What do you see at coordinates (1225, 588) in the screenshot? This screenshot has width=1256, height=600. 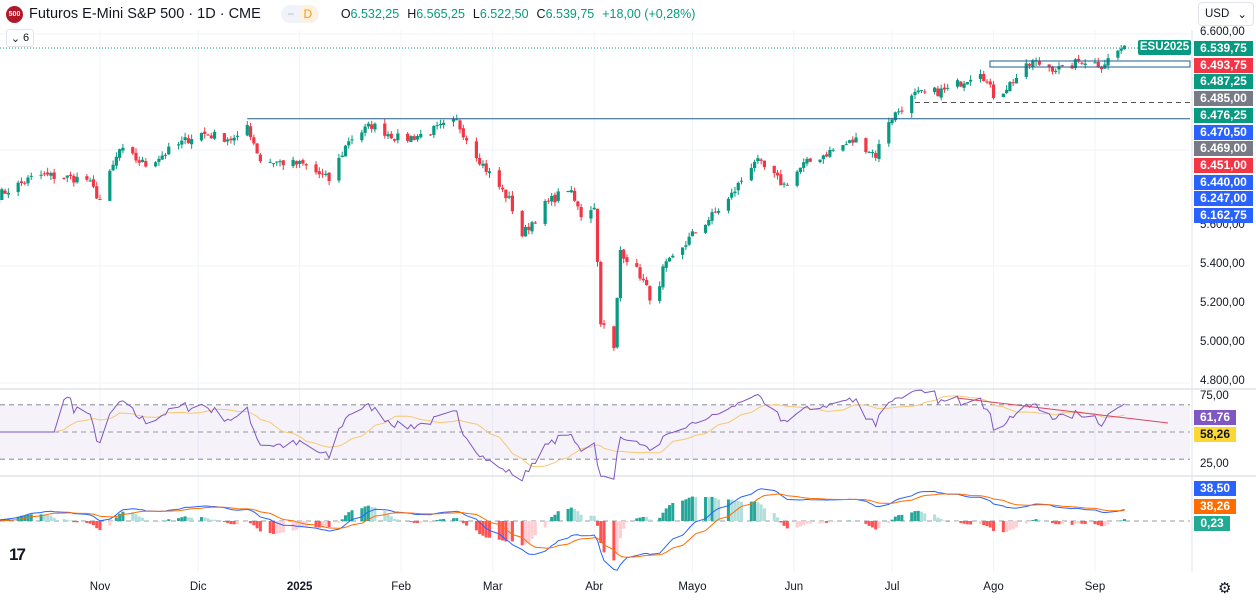 I see `settings-icon: ⚙` at bounding box center [1225, 588].